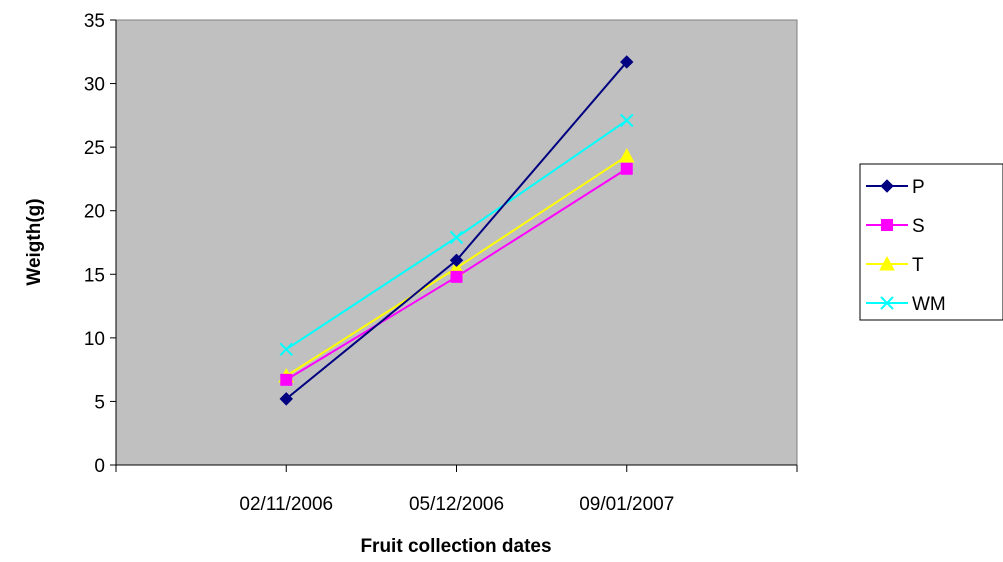  Describe the element at coordinates (895, 226) in the screenshot. I see `legend-item-s: S` at that location.